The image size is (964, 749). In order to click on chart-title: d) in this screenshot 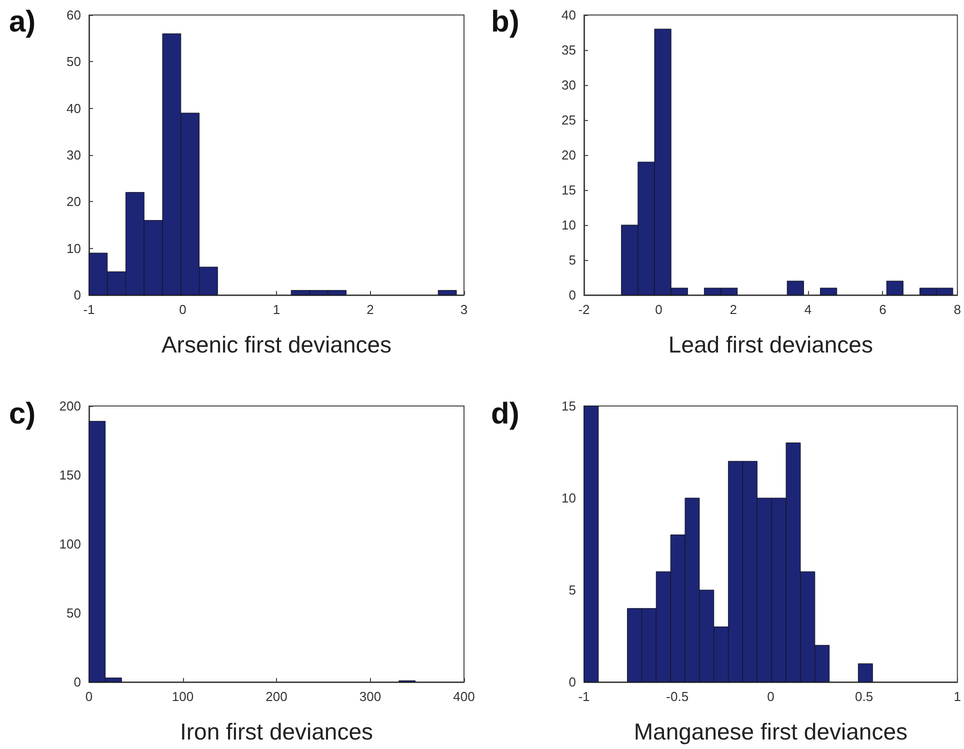, I will do `click(505, 414)`.